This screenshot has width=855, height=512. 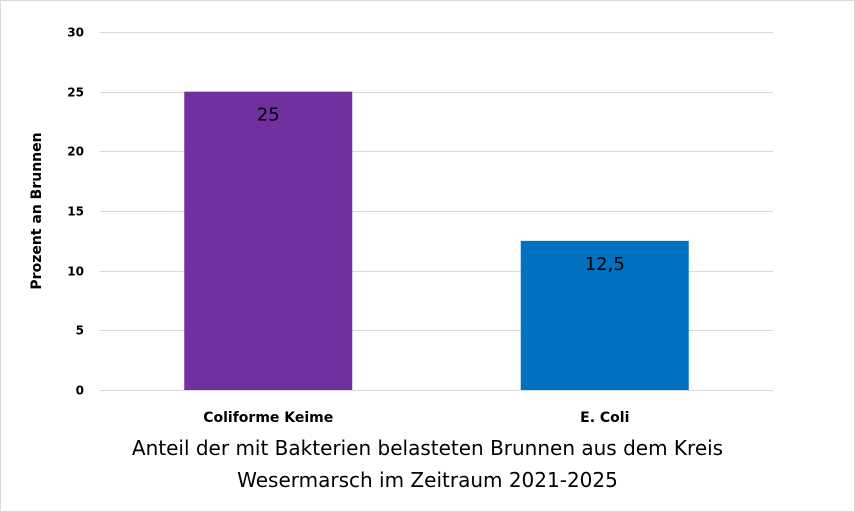 I want to click on chart-title-line-2: Wesermarsch im Zeitraum 2021-2025, so click(x=427, y=480).